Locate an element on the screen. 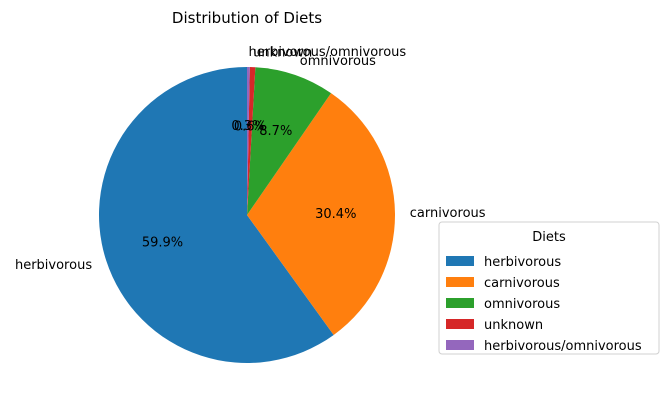  legend-entry-label: unknown is located at coordinates (513, 325).